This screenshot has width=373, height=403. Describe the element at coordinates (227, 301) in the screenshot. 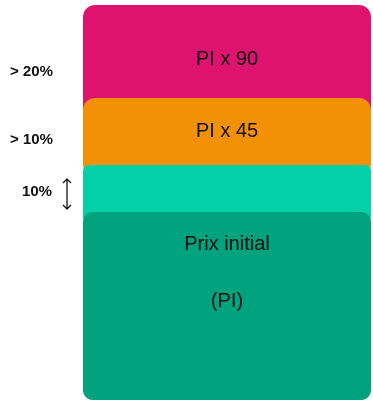

I see `initial-price-abbrev-label: (PI)` at that location.